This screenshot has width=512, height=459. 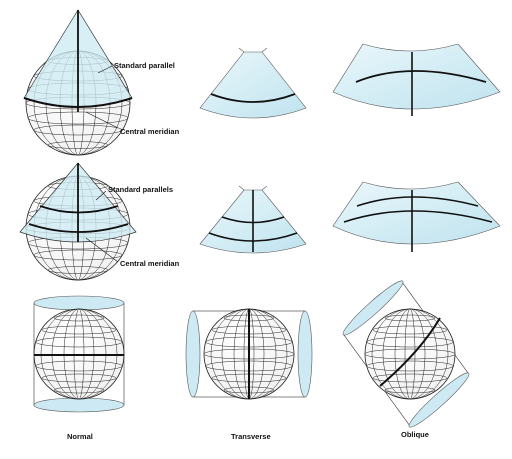 I want to click on label-standard-parallel: Standard parallel, so click(x=144, y=65).